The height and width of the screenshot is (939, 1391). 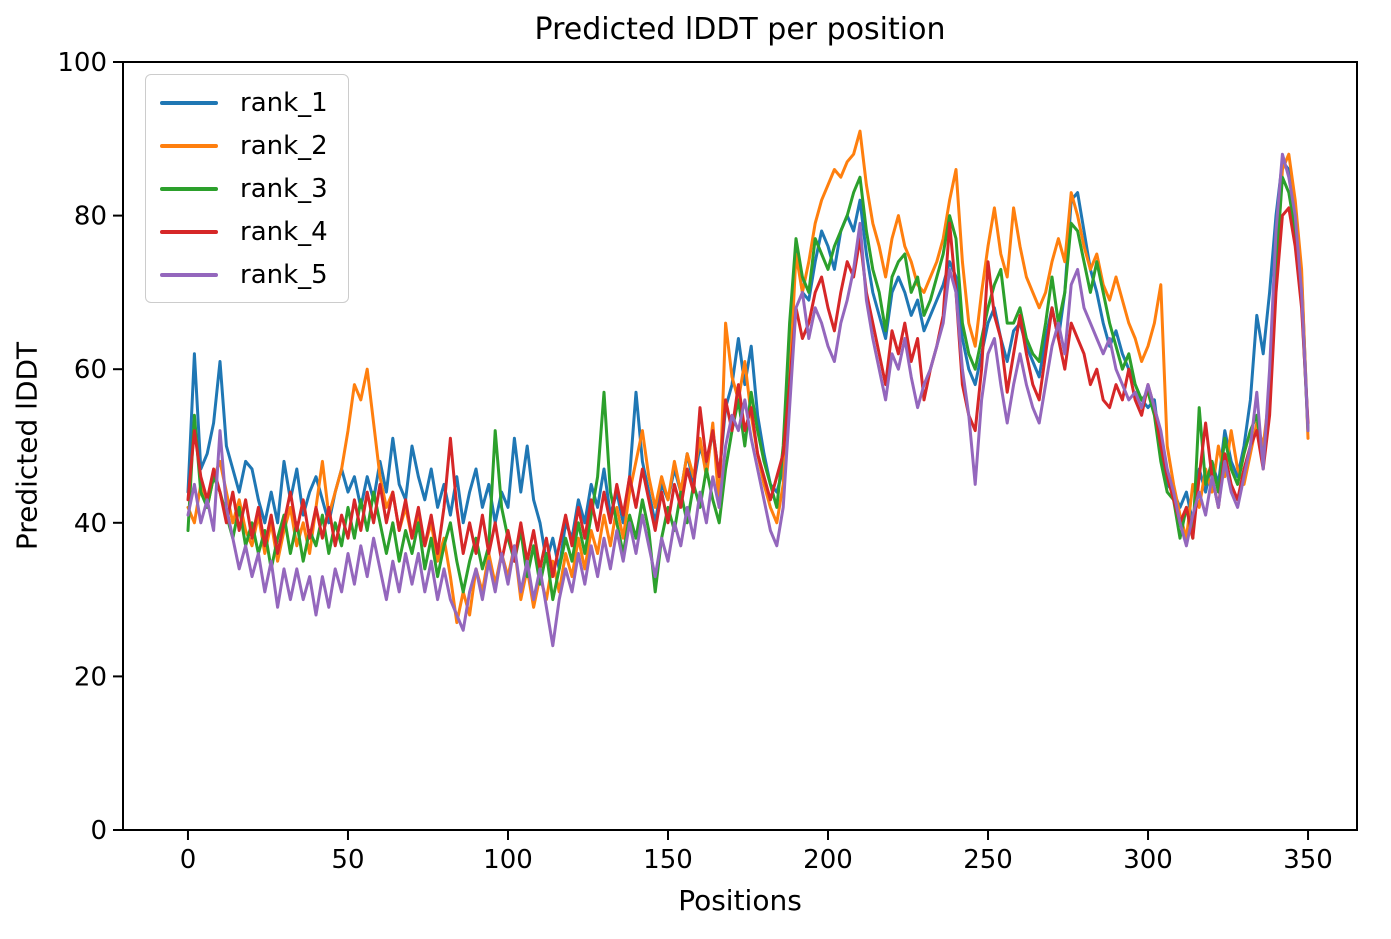 What do you see at coordinates (284, 102) in the screenshot?
I see `legend-label-rank_1: rank_1` at bounding box center [284, 102].